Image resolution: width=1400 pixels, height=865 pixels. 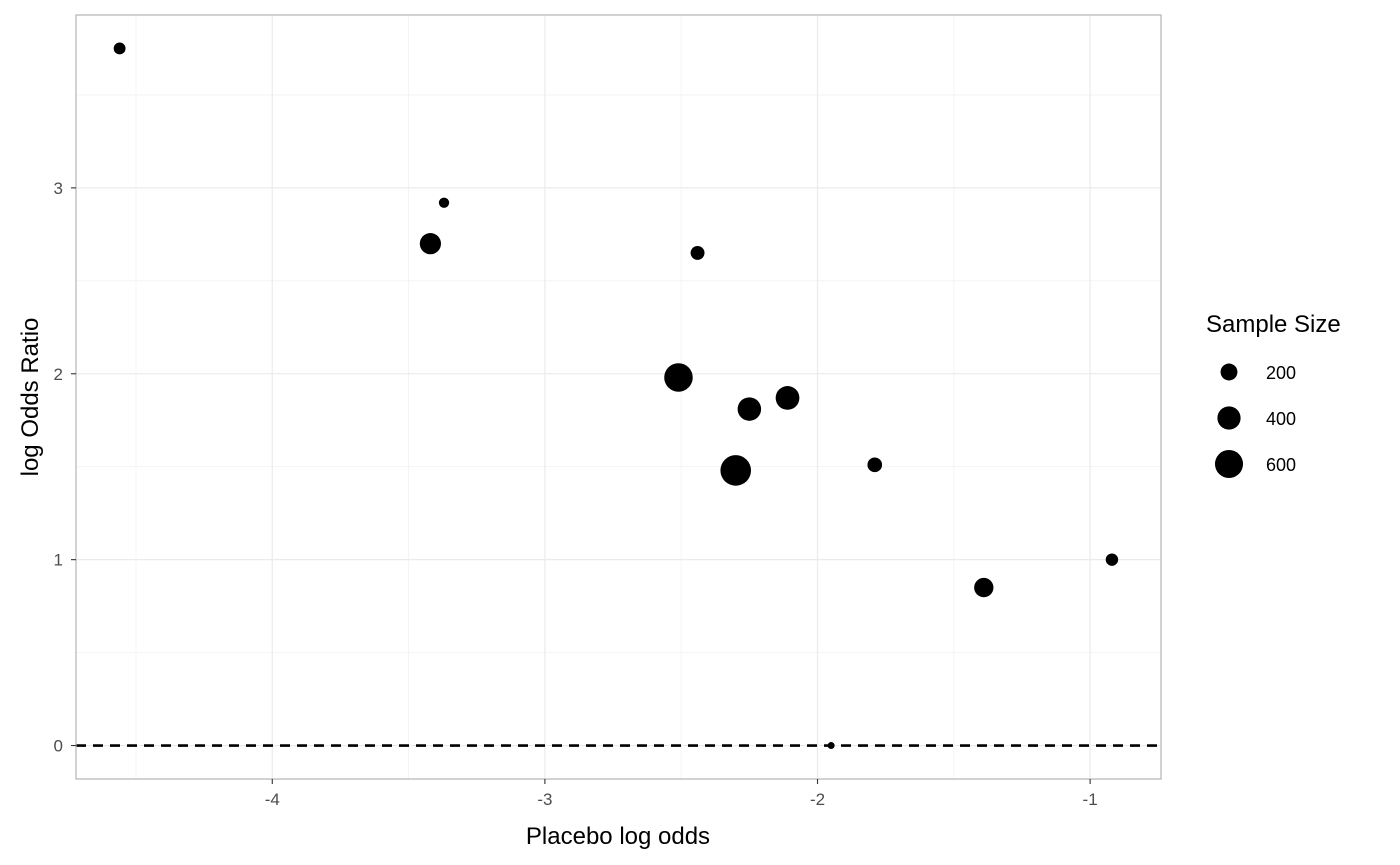 What do you see at coordinates (58, 374) in the screenshot?
I see `y-tick-label: 2` at bounding box center [58, 374].